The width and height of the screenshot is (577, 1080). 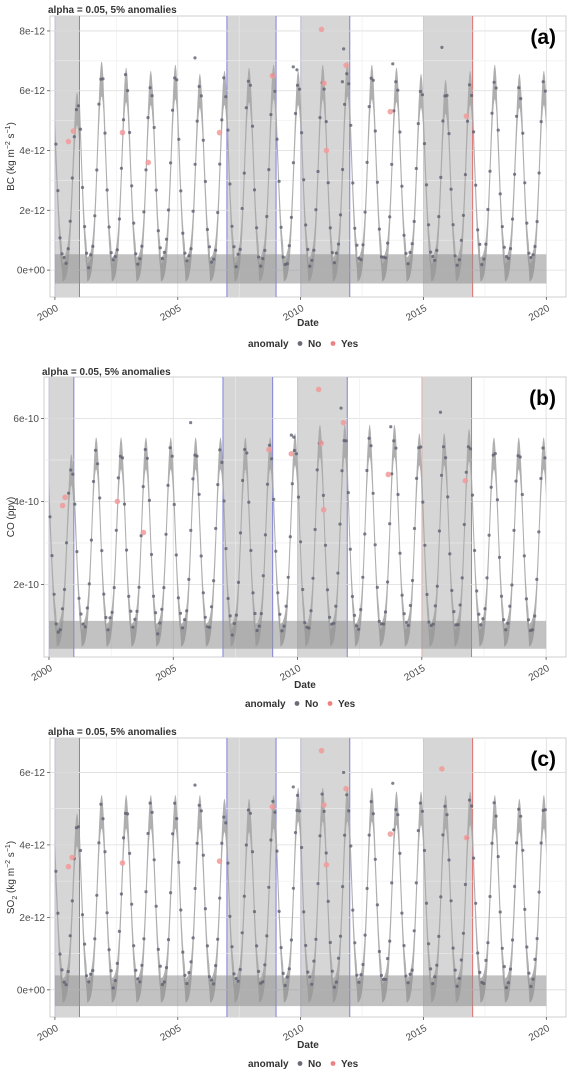 I want to click on y-axis-label-sup: −2, so click(x=8, y=145).